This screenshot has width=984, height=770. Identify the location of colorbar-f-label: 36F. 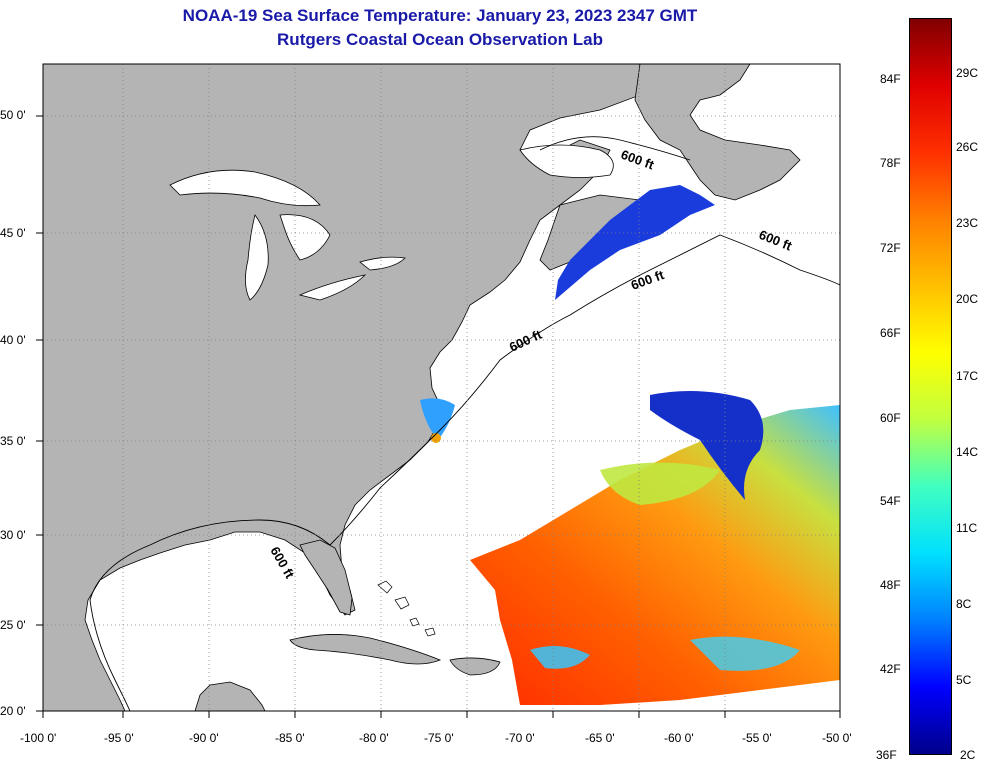
(886, 755).